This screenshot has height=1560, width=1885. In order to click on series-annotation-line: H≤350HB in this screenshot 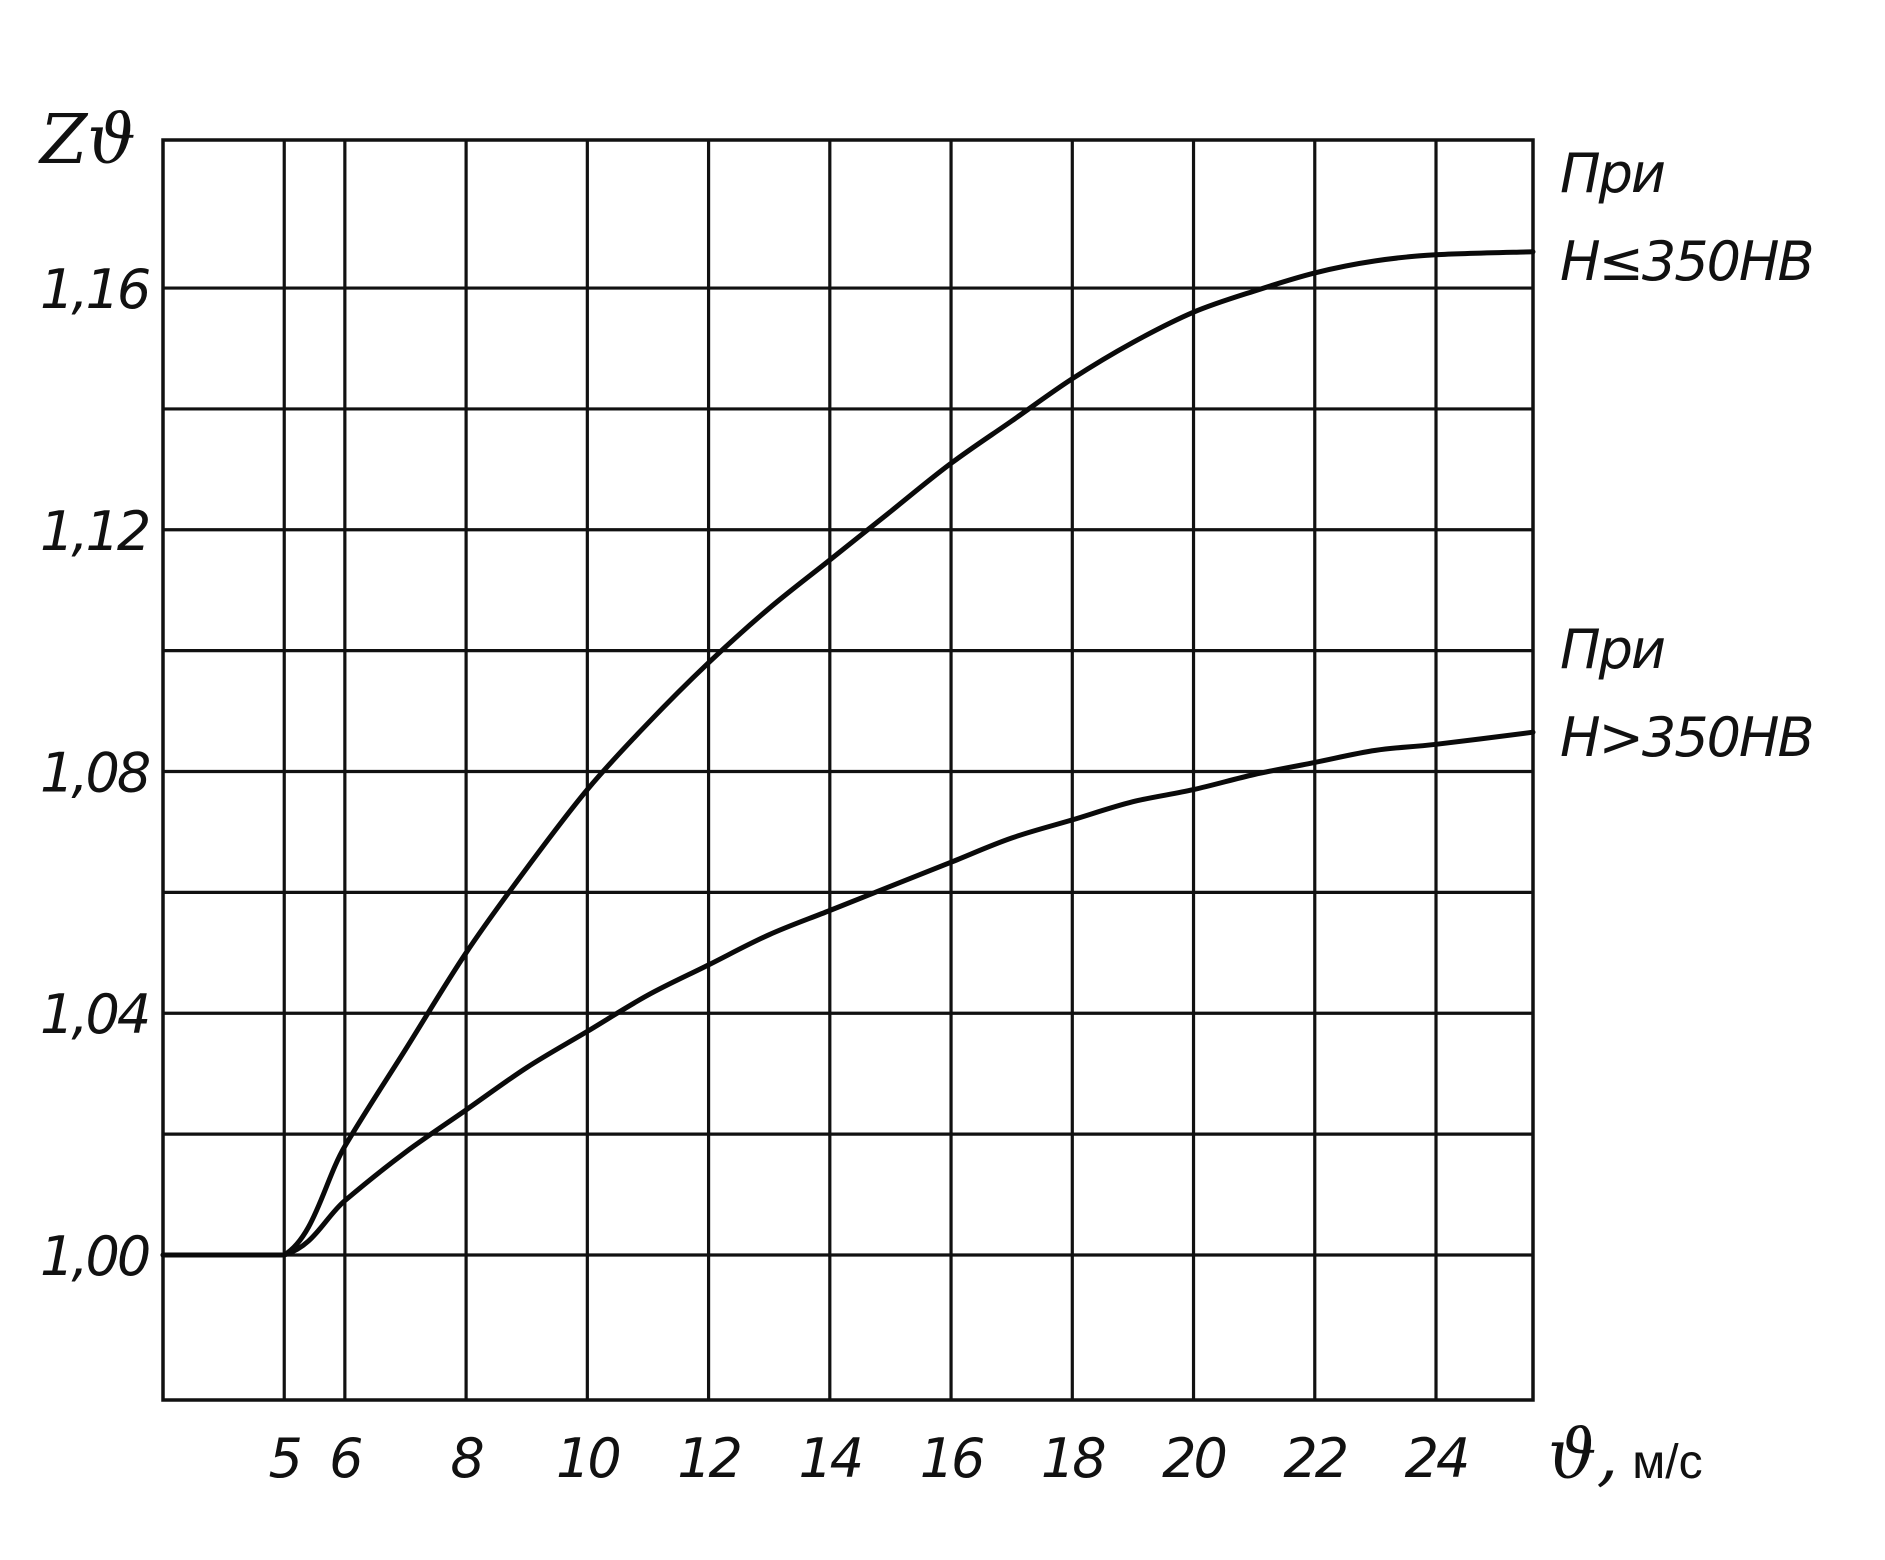, I will do `click(1686, 261)`.